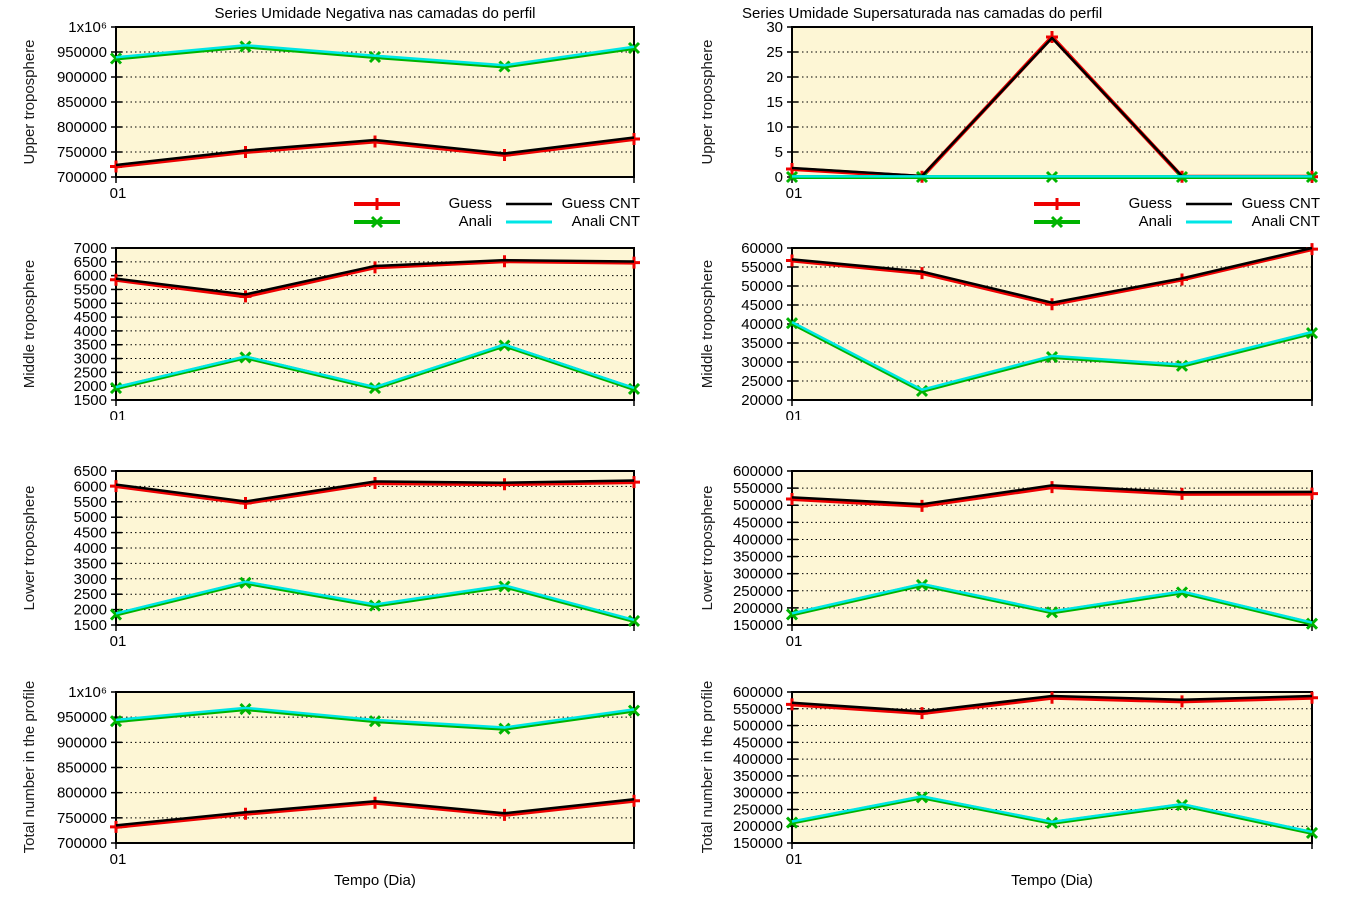 Image resolution: width=1360 pixels, height=900 pixels. What do you see at coordinates (90, 533) in the screenshot?
I see `y-tick-label: 4500` at bounding box center [90, 533].